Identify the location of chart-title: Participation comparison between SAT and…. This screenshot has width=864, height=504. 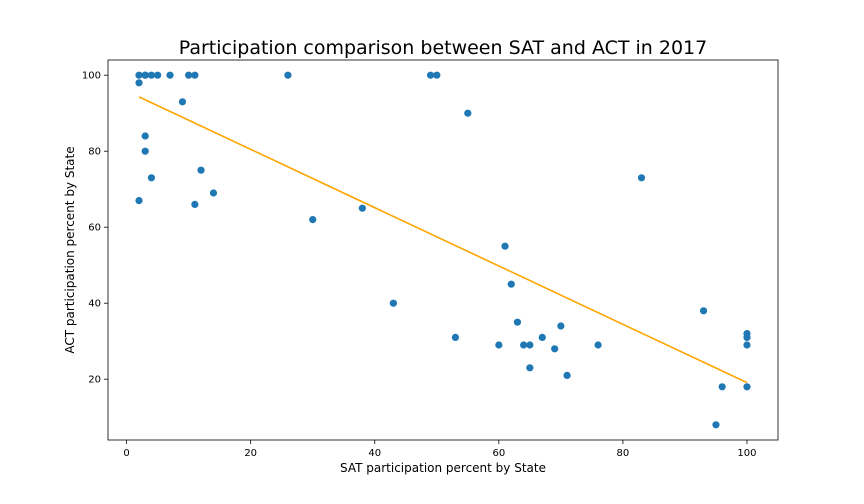
(443, 48).